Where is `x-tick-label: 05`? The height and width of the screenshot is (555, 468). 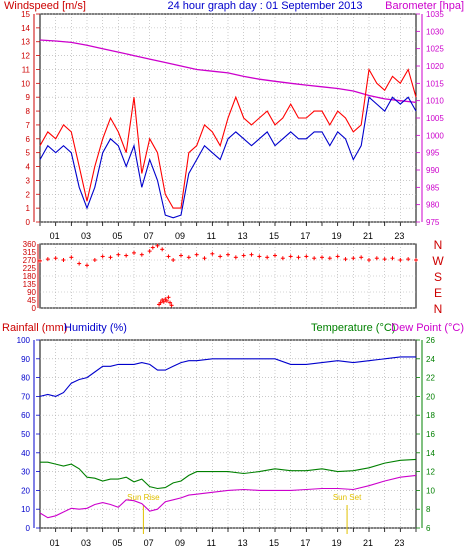
x-tick-label: 05 is located at coordinates (117, 543).